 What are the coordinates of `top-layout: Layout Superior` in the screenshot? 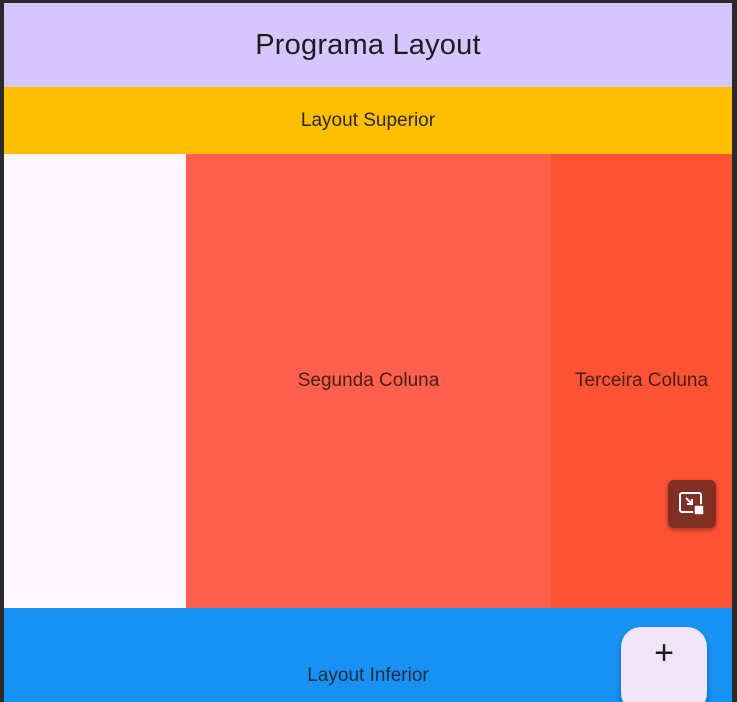 It's located at (368, 120).